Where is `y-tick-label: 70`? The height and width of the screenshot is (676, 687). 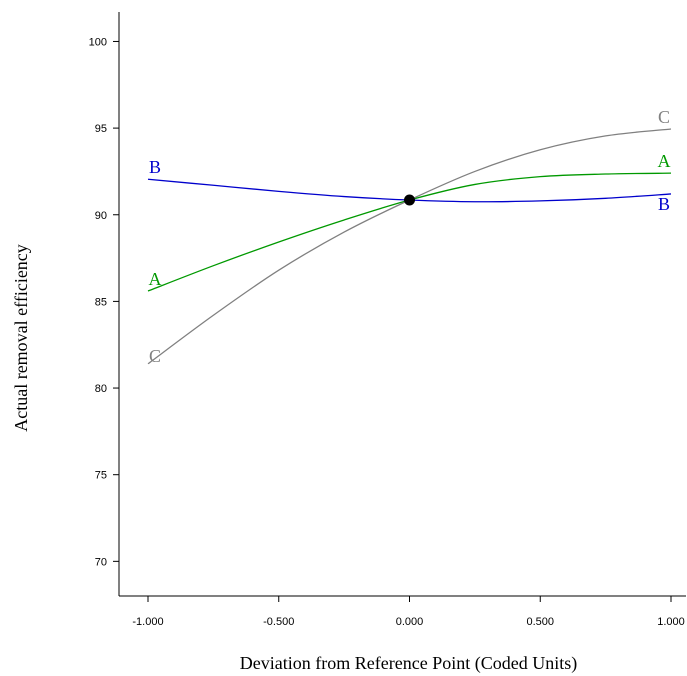 y-tick-label: 70 is located at coordinates (101, 562).